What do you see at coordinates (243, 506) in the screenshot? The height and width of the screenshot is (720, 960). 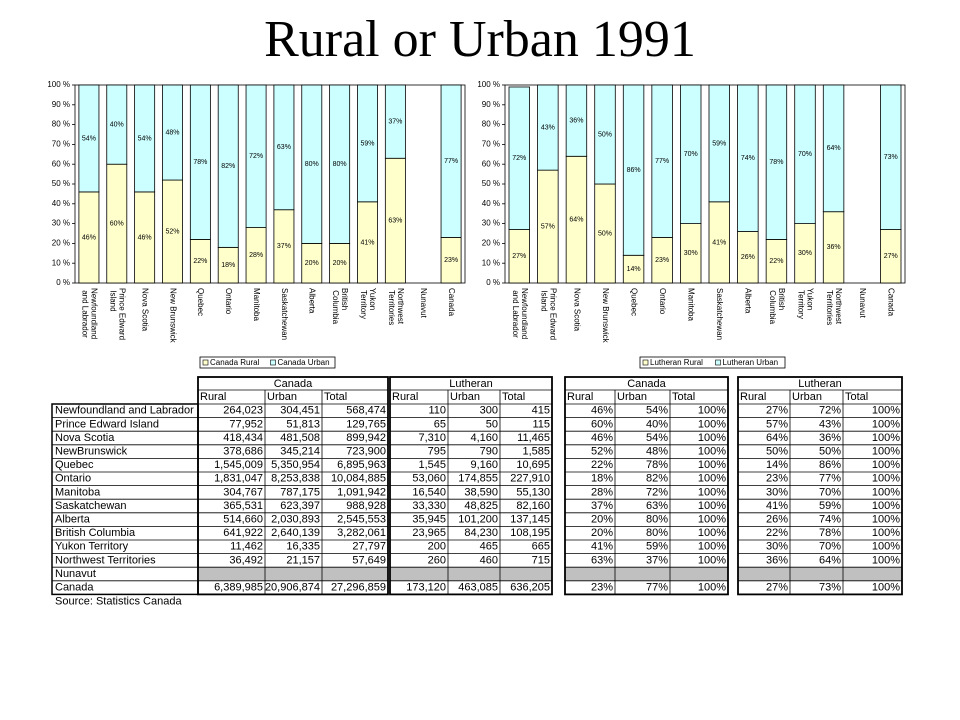 I see `table-cell: 365,531` at bounding box center [243, 506].